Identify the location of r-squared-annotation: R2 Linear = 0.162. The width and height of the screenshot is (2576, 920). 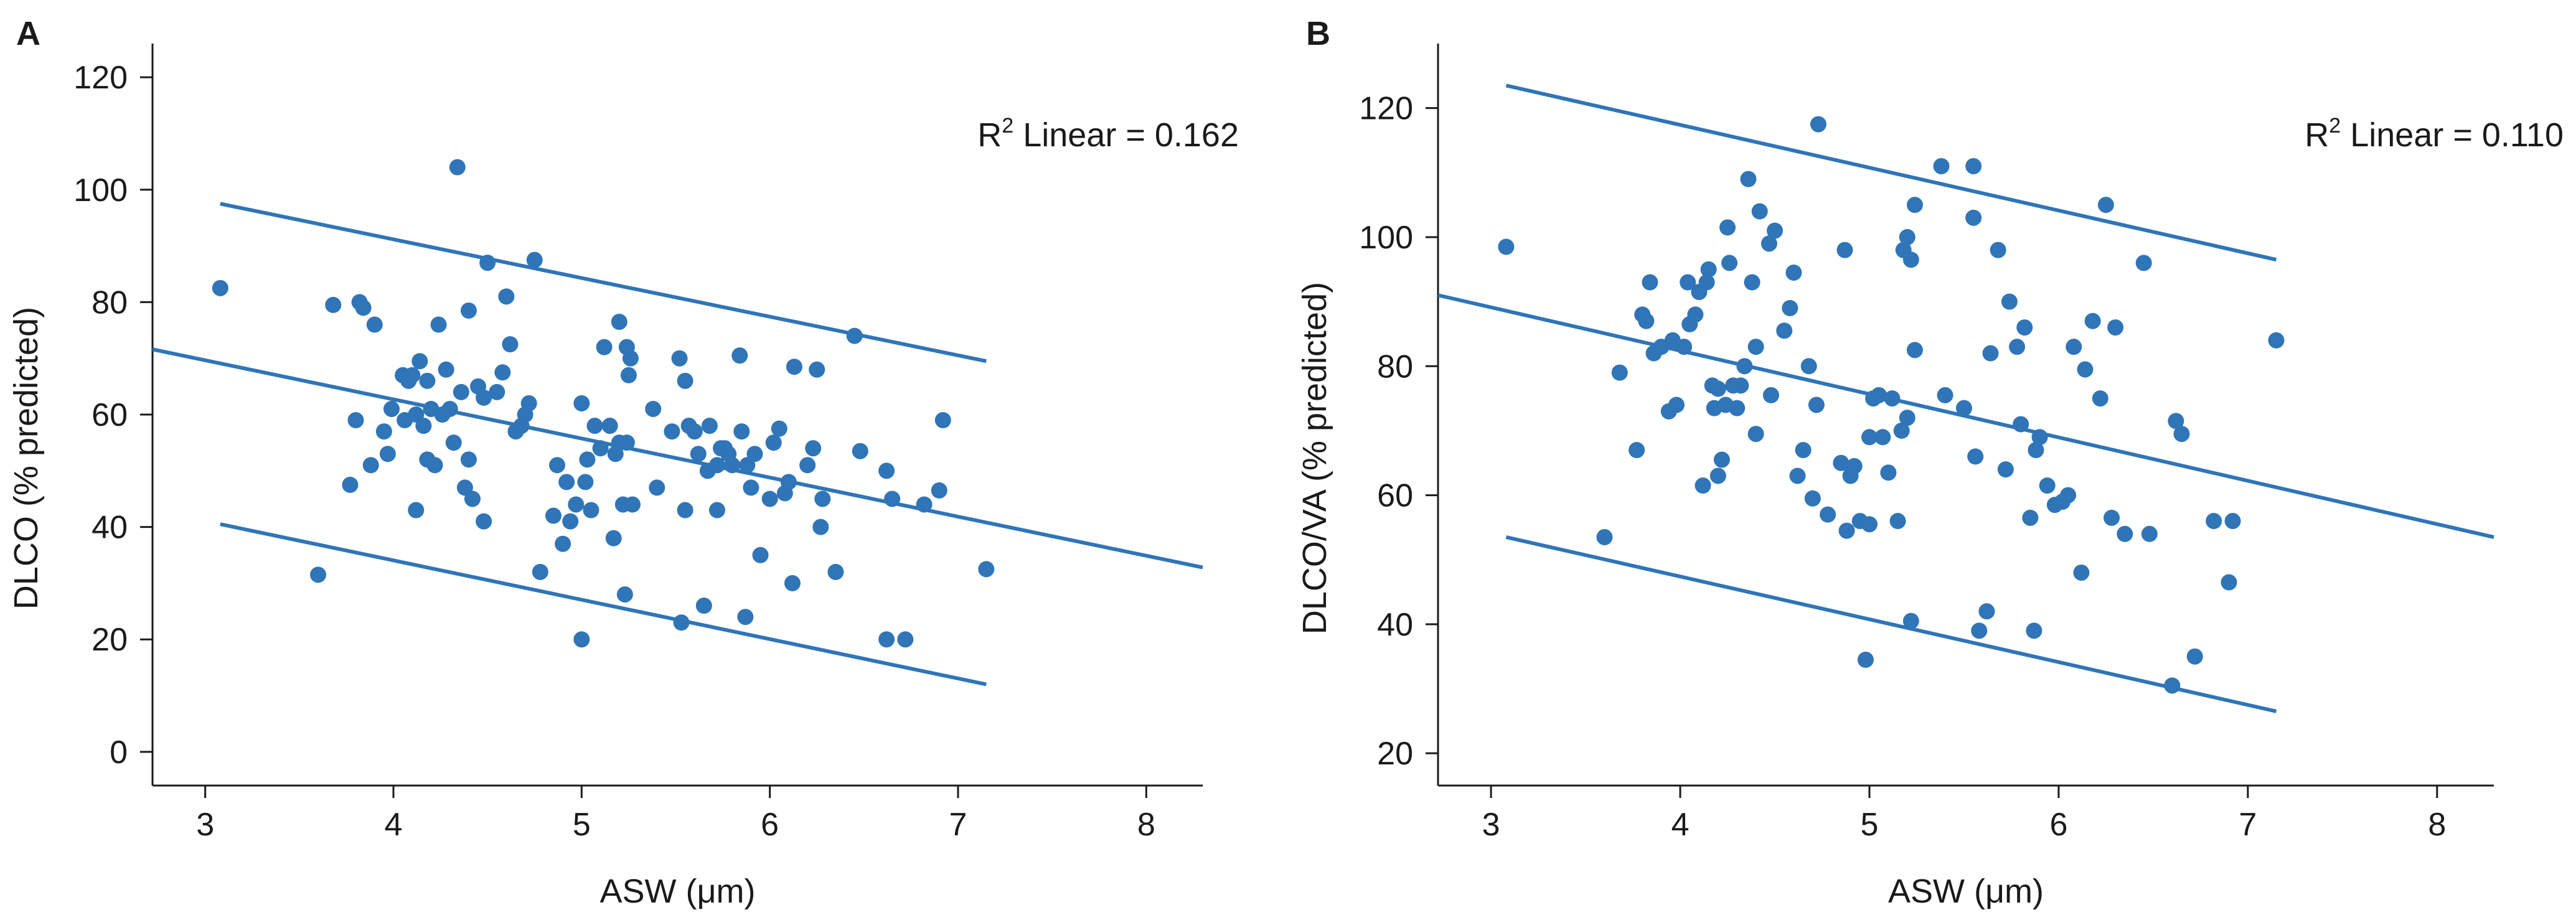
(1108, 134).